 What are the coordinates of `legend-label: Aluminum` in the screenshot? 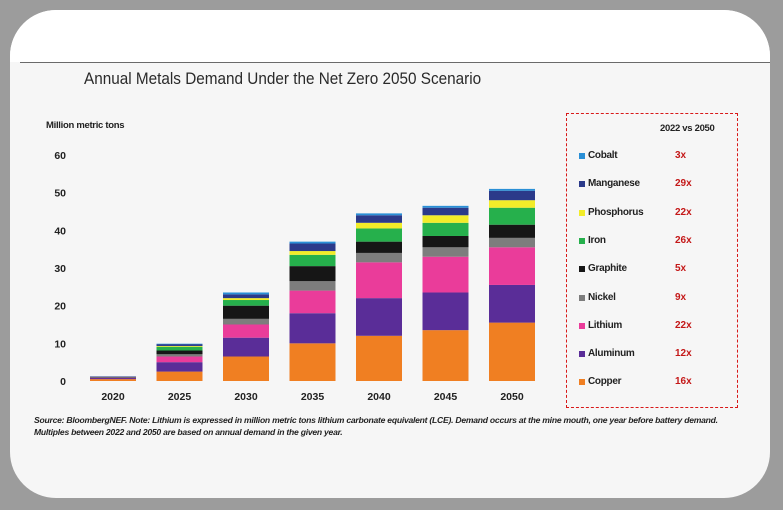 It's located at (611, 354).